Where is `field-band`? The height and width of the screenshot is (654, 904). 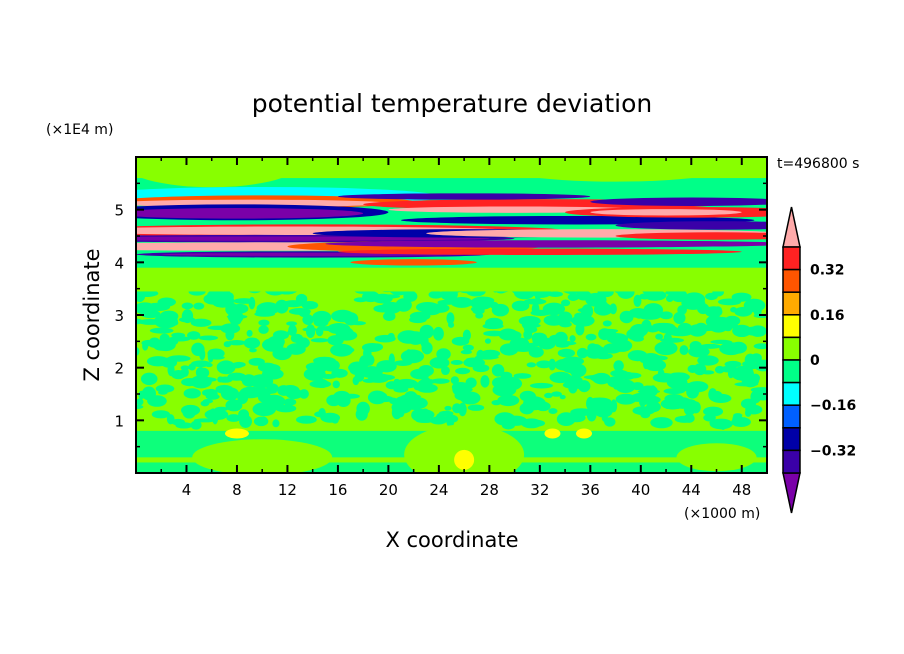 field-band is located at coordinates (413, 262).